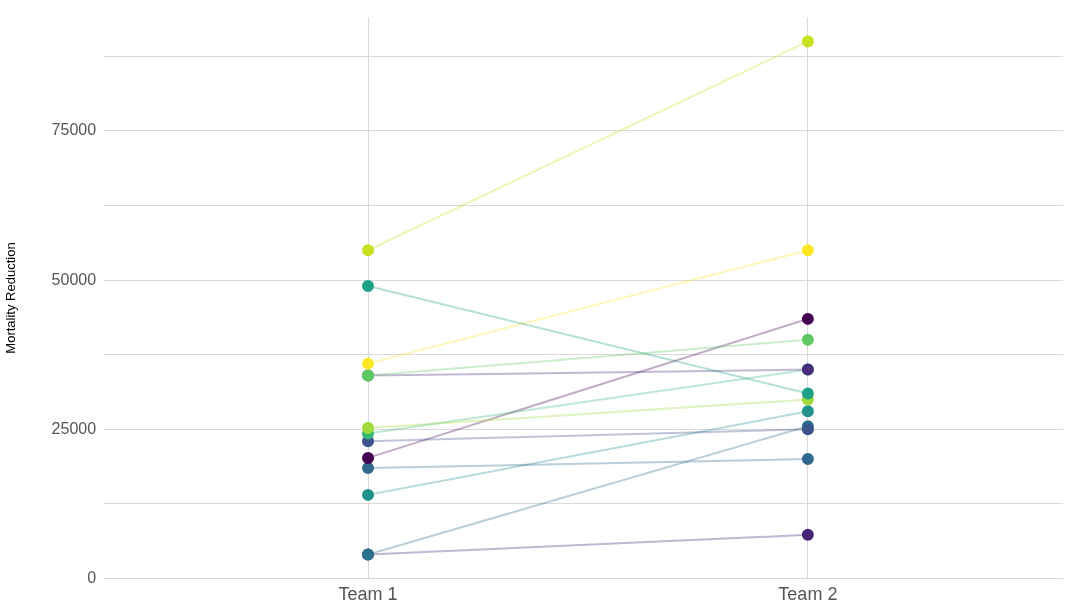 The width and height of the screenshot is (1070, 616). Describe the element at coordinates (74, 428) in the screenshot. I see `y-tick-label: 25000` at that location.